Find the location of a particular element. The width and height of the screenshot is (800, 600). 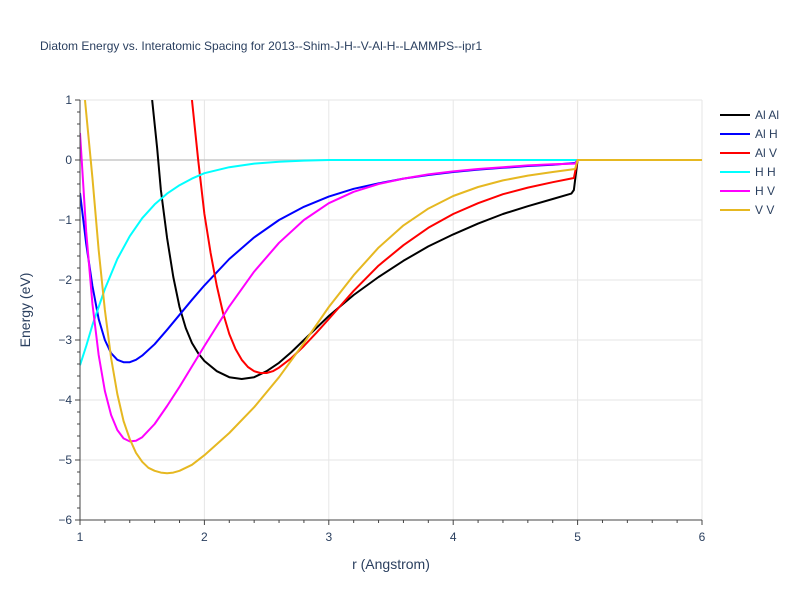

legend-label: Al V is located at coordinates (766, 153).